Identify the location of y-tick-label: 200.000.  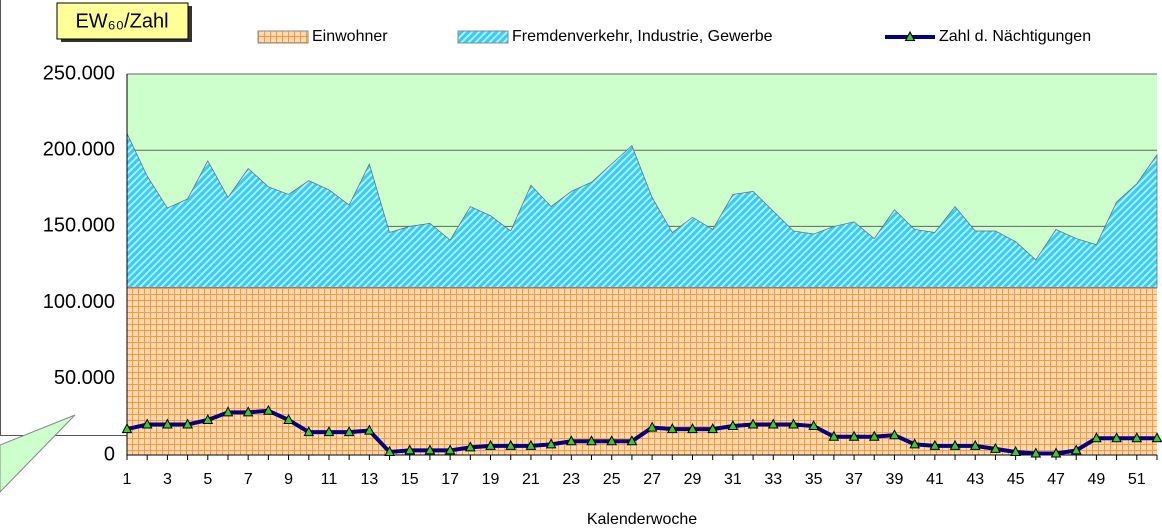
(79, 149).